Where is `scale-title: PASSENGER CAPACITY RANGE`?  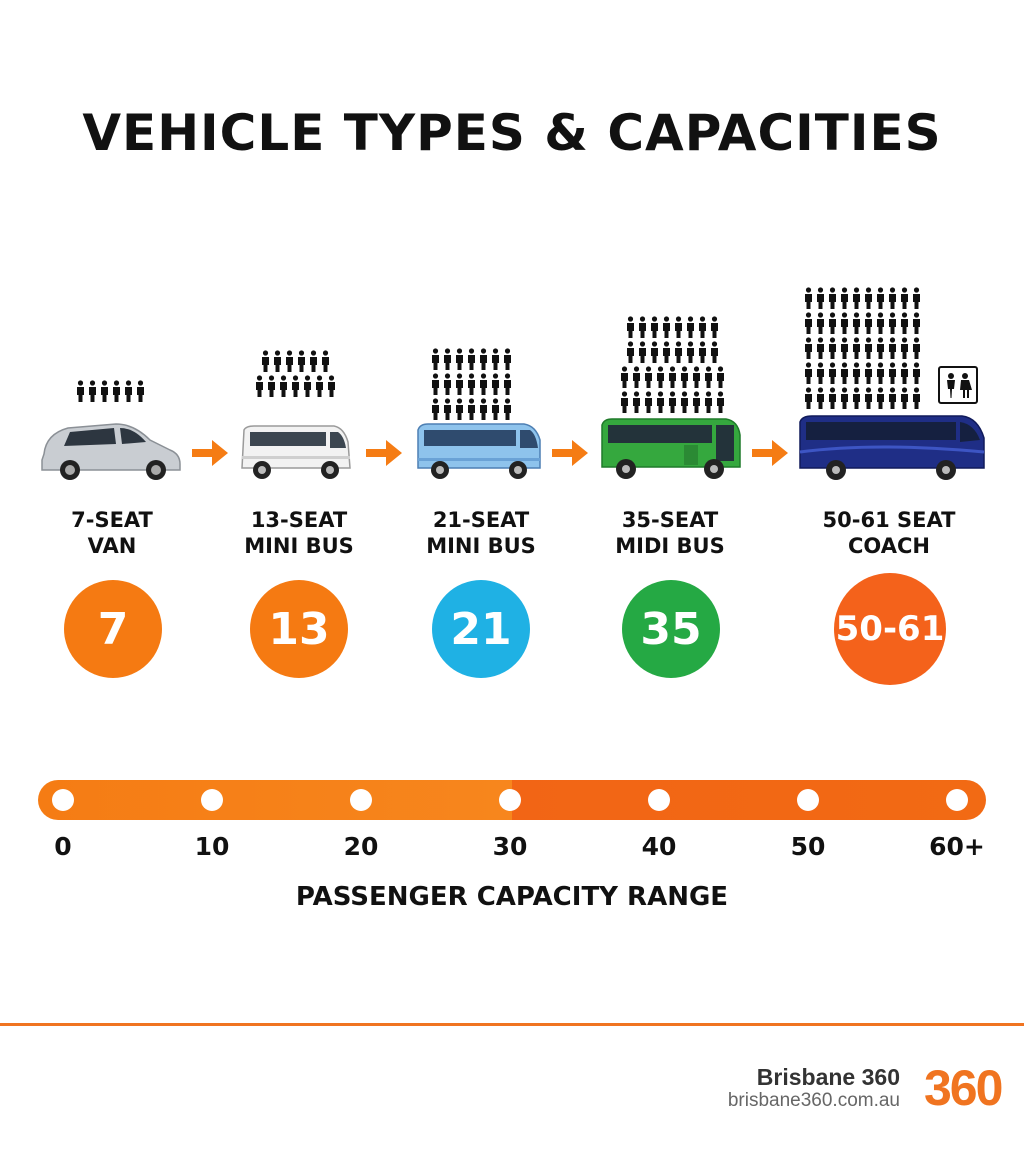 scale-title: PASSENGER CAPACITY RANGE is located at coordinates (512, 897).